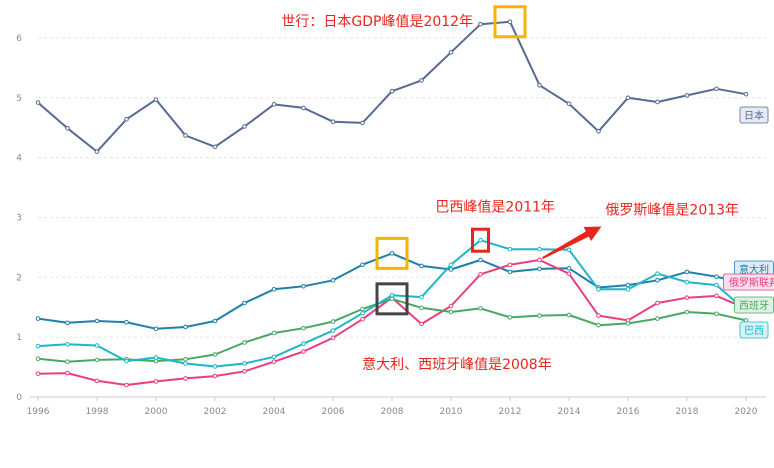 The height and width of the screenshot is (468, 774). I want to click on series-tag-俄罗斯联邦, so click(748, 282).